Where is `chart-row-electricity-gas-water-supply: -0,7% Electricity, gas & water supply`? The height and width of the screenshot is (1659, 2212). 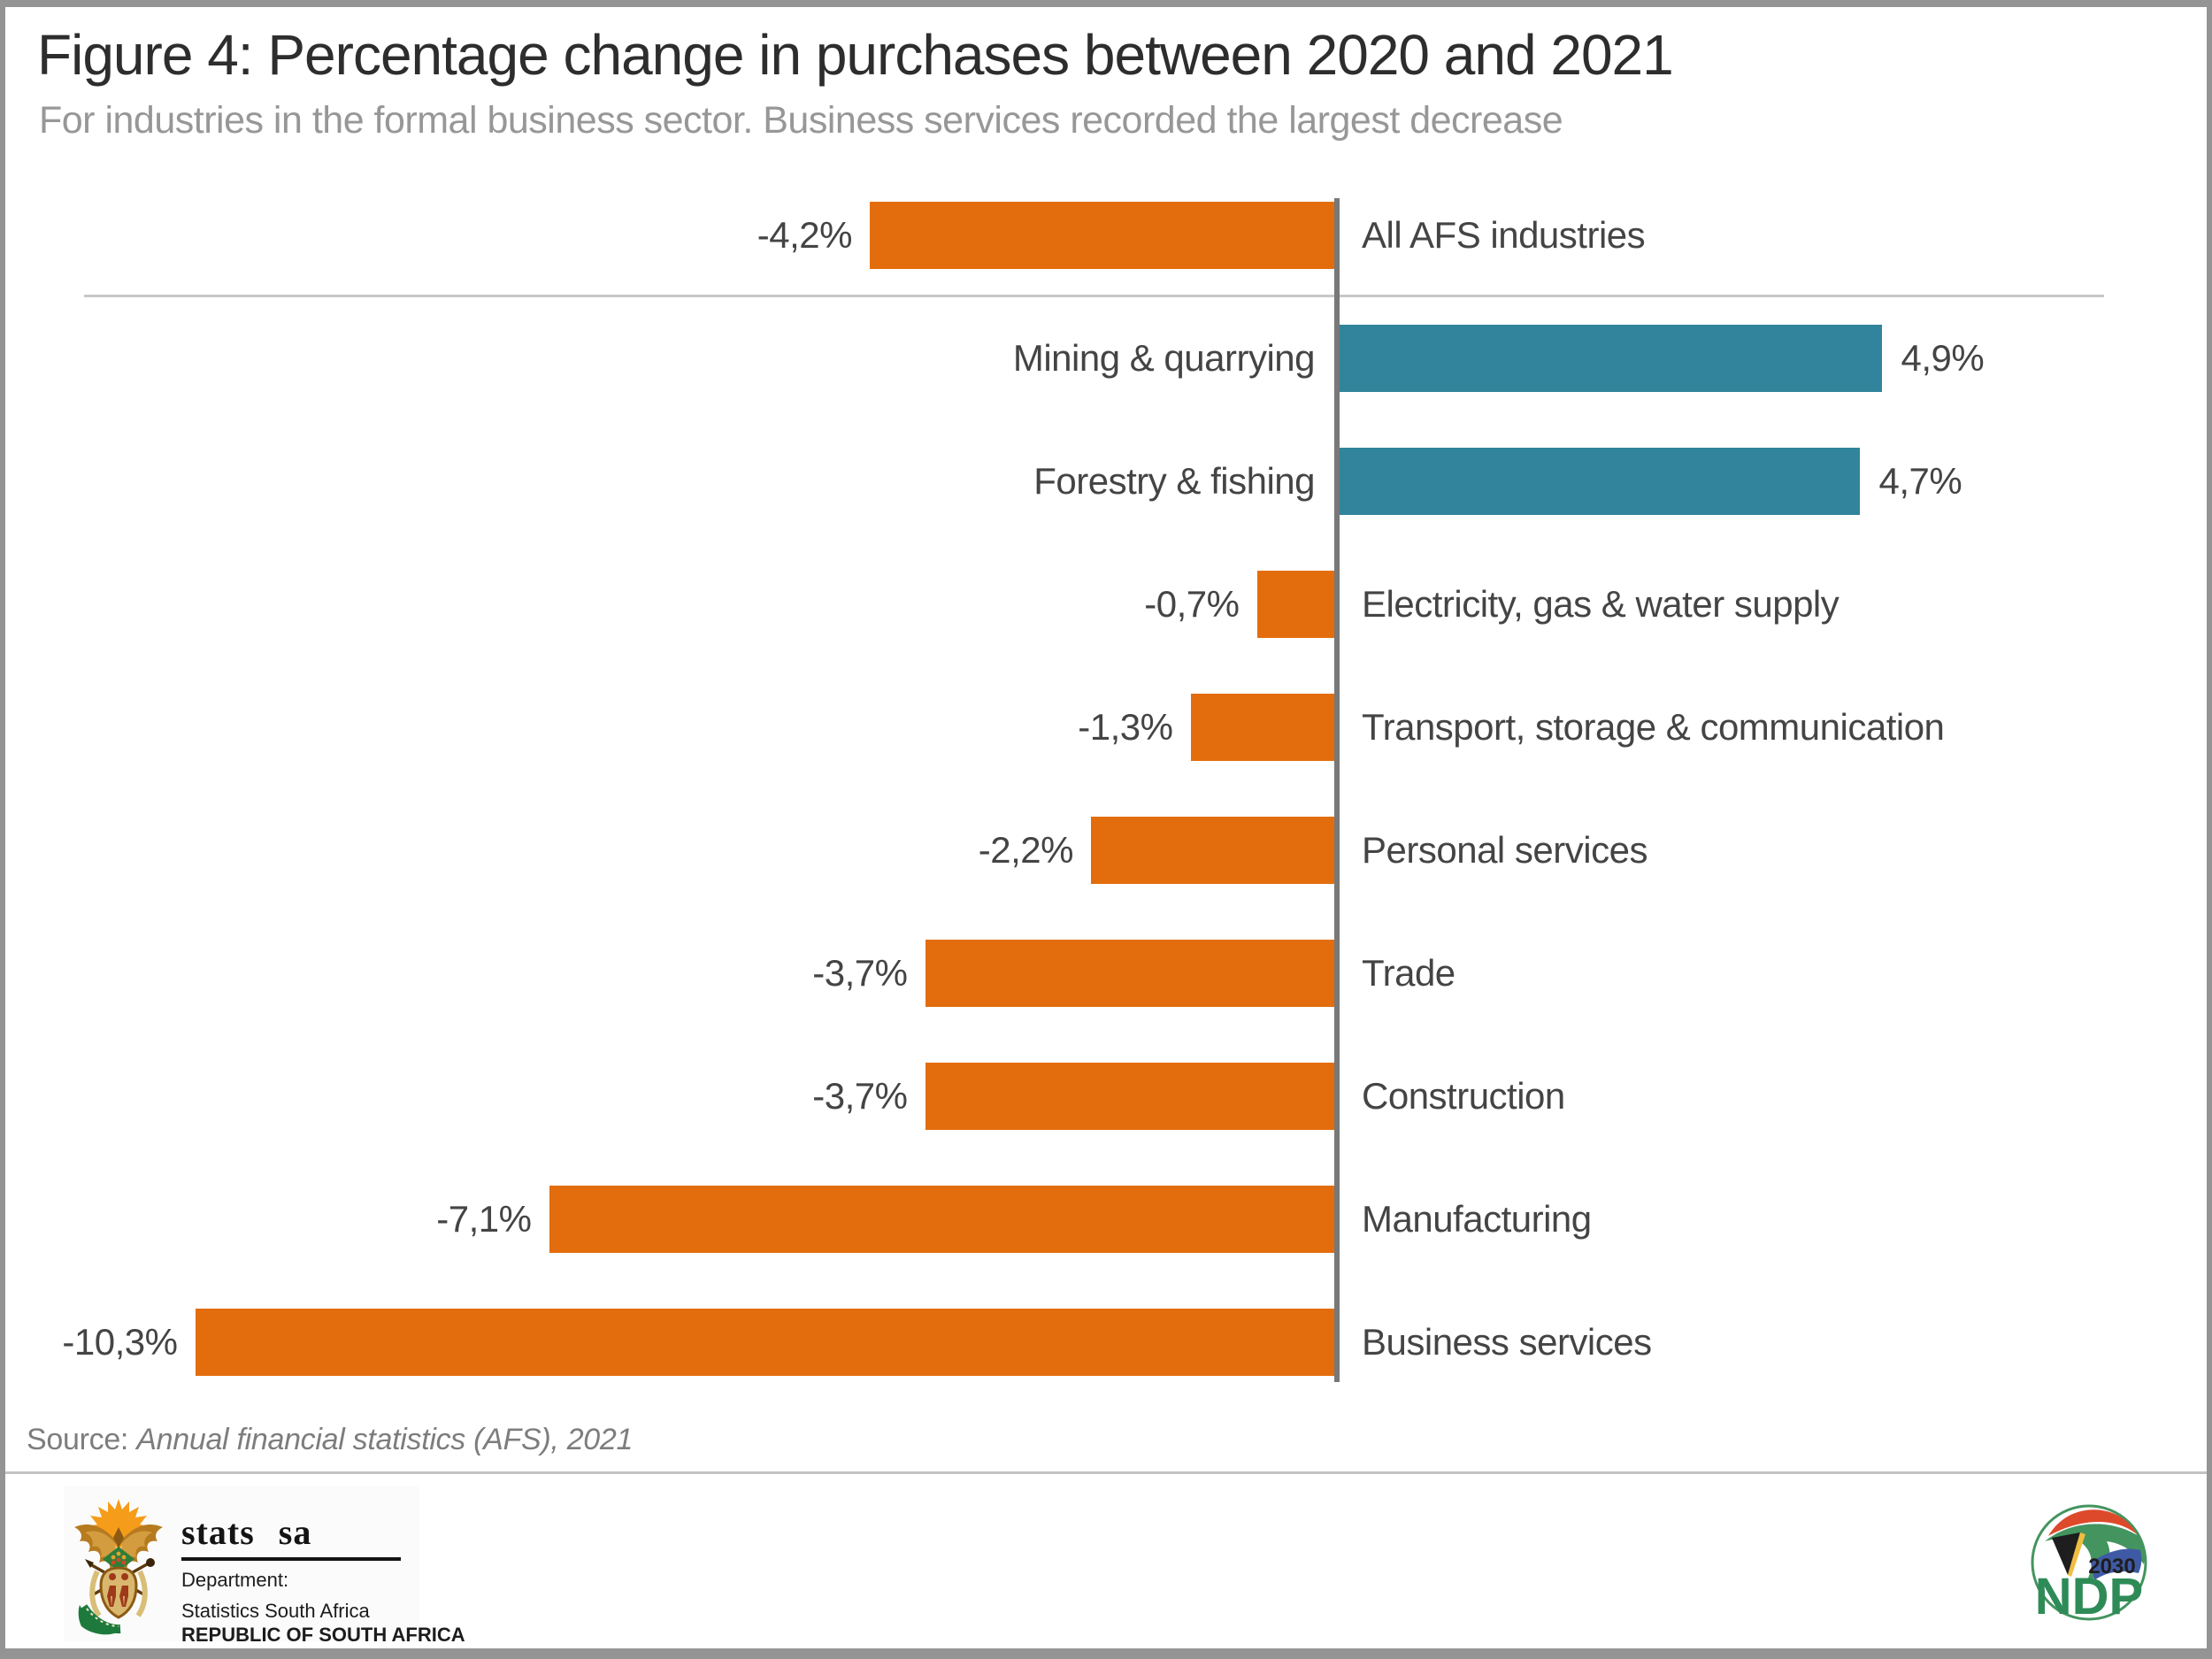
chart-row-electricity-gas-water-supply: -0,7% Electricity, gas & water supply is located at coordinates (1106, 605).